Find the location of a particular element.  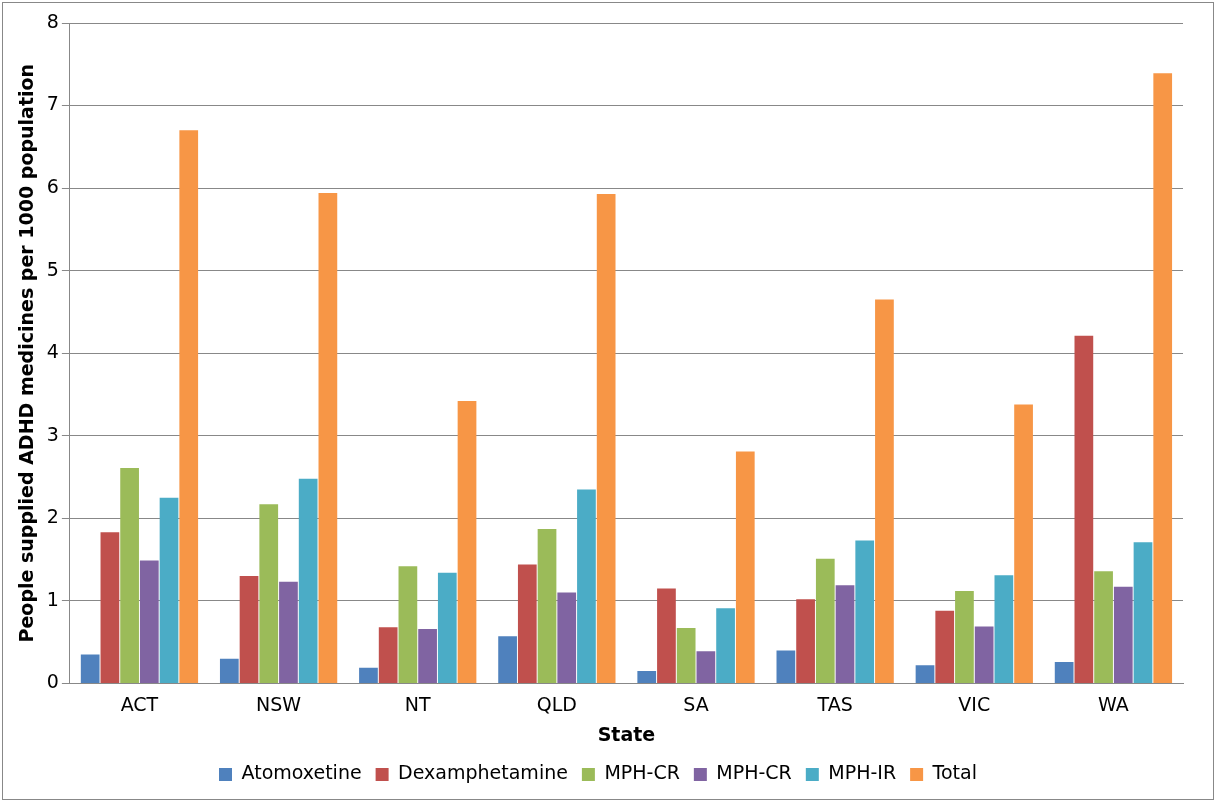

y-tick-label: 3 is located at coordinates (52, 433).